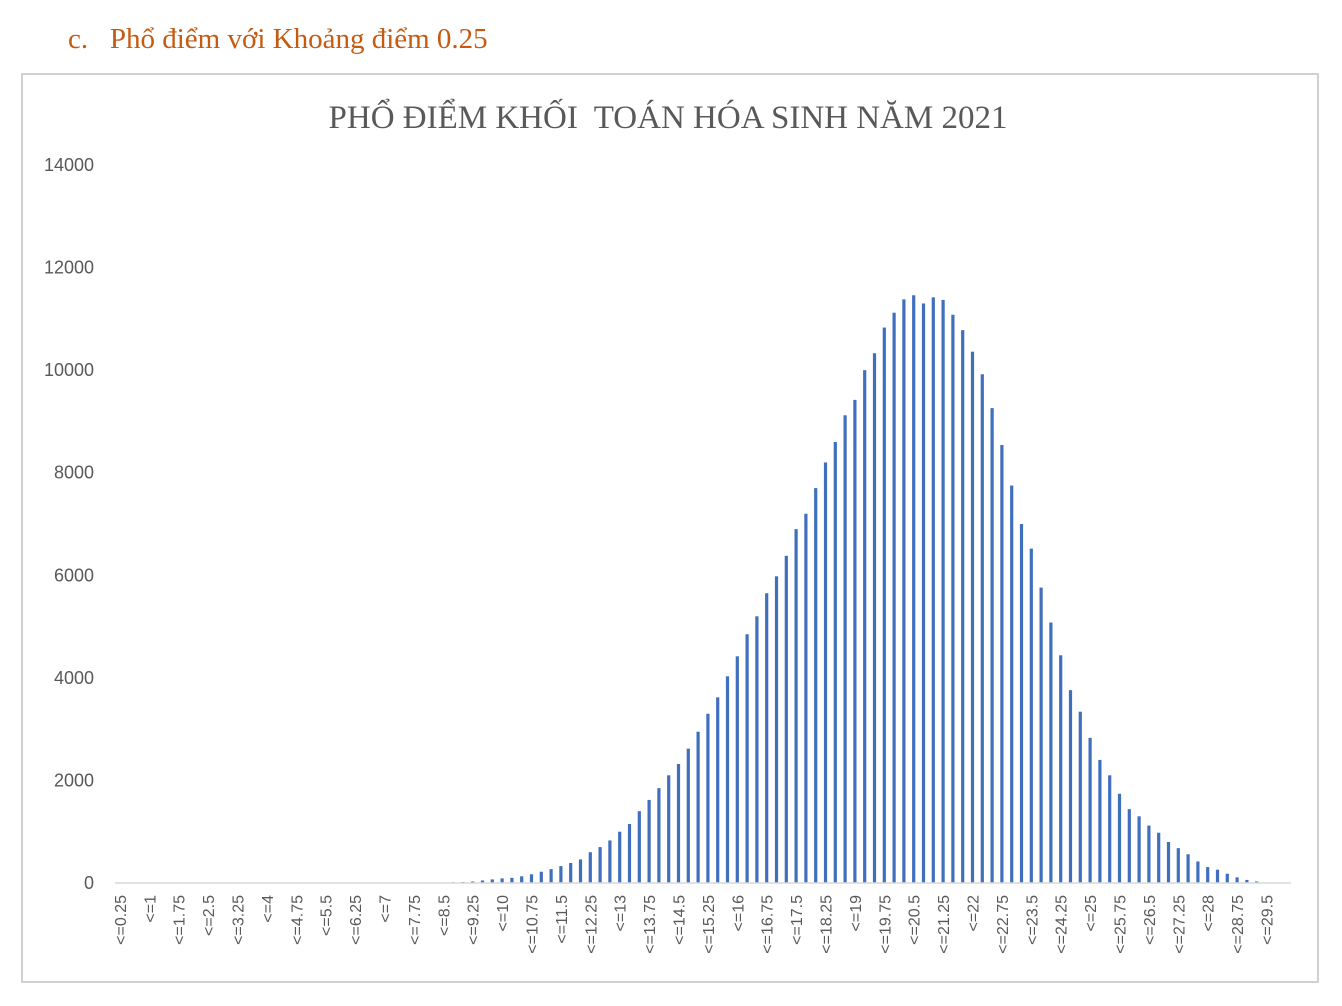 This screenshot has width=1342, height=1006. Describe the element at coordinates (1209, 913) in the screenshot. I see `x-tick-label: <=28` at that location.